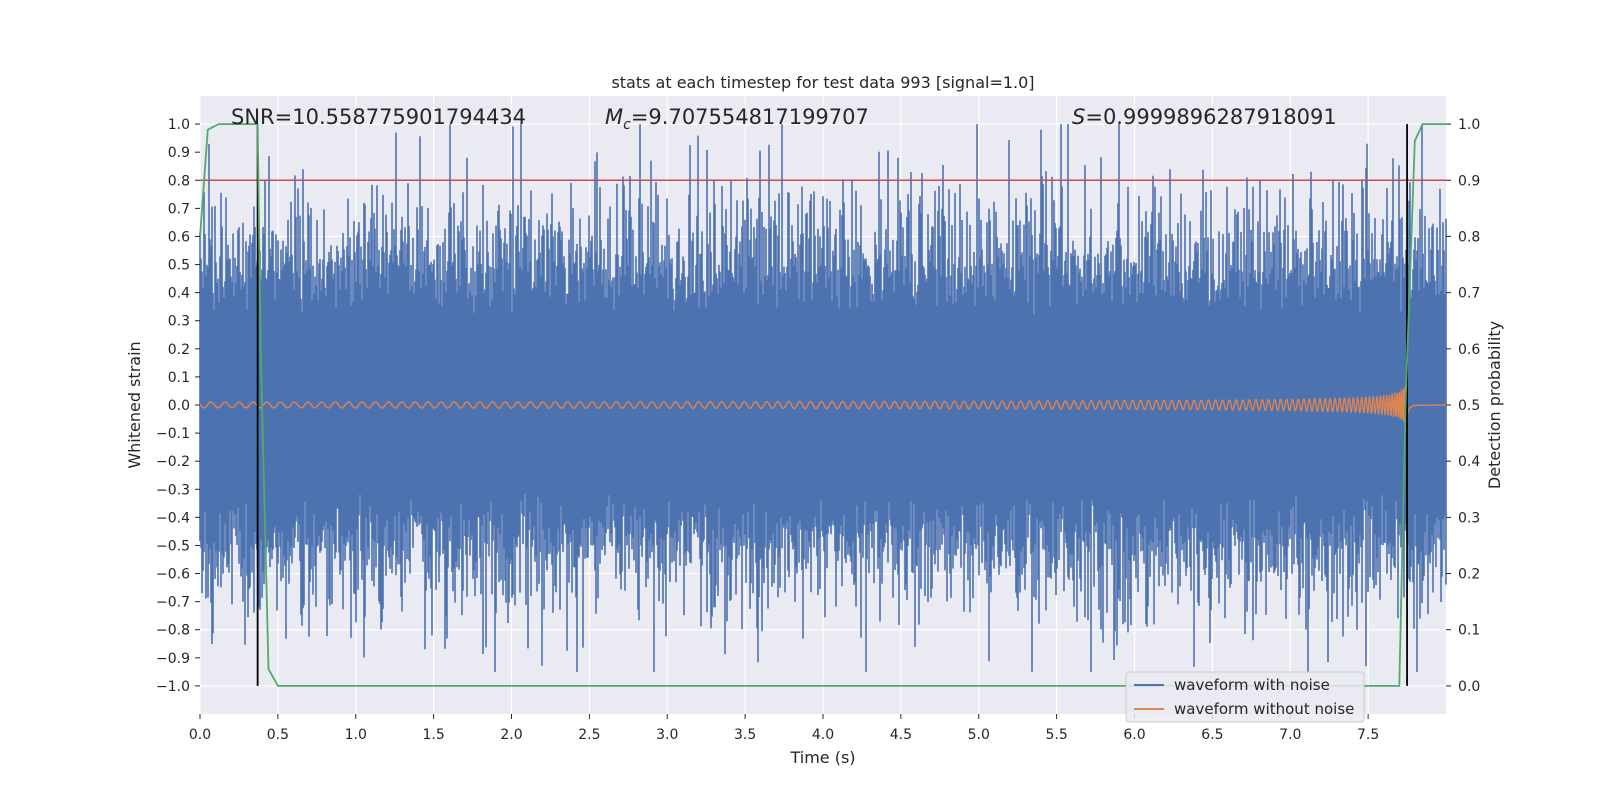 The height and width of the screenshot is (800, 1600). Describe the element at coordinates (173, 687) in the screenshot. I see `y-tick-label-20: −1.0` at that location.